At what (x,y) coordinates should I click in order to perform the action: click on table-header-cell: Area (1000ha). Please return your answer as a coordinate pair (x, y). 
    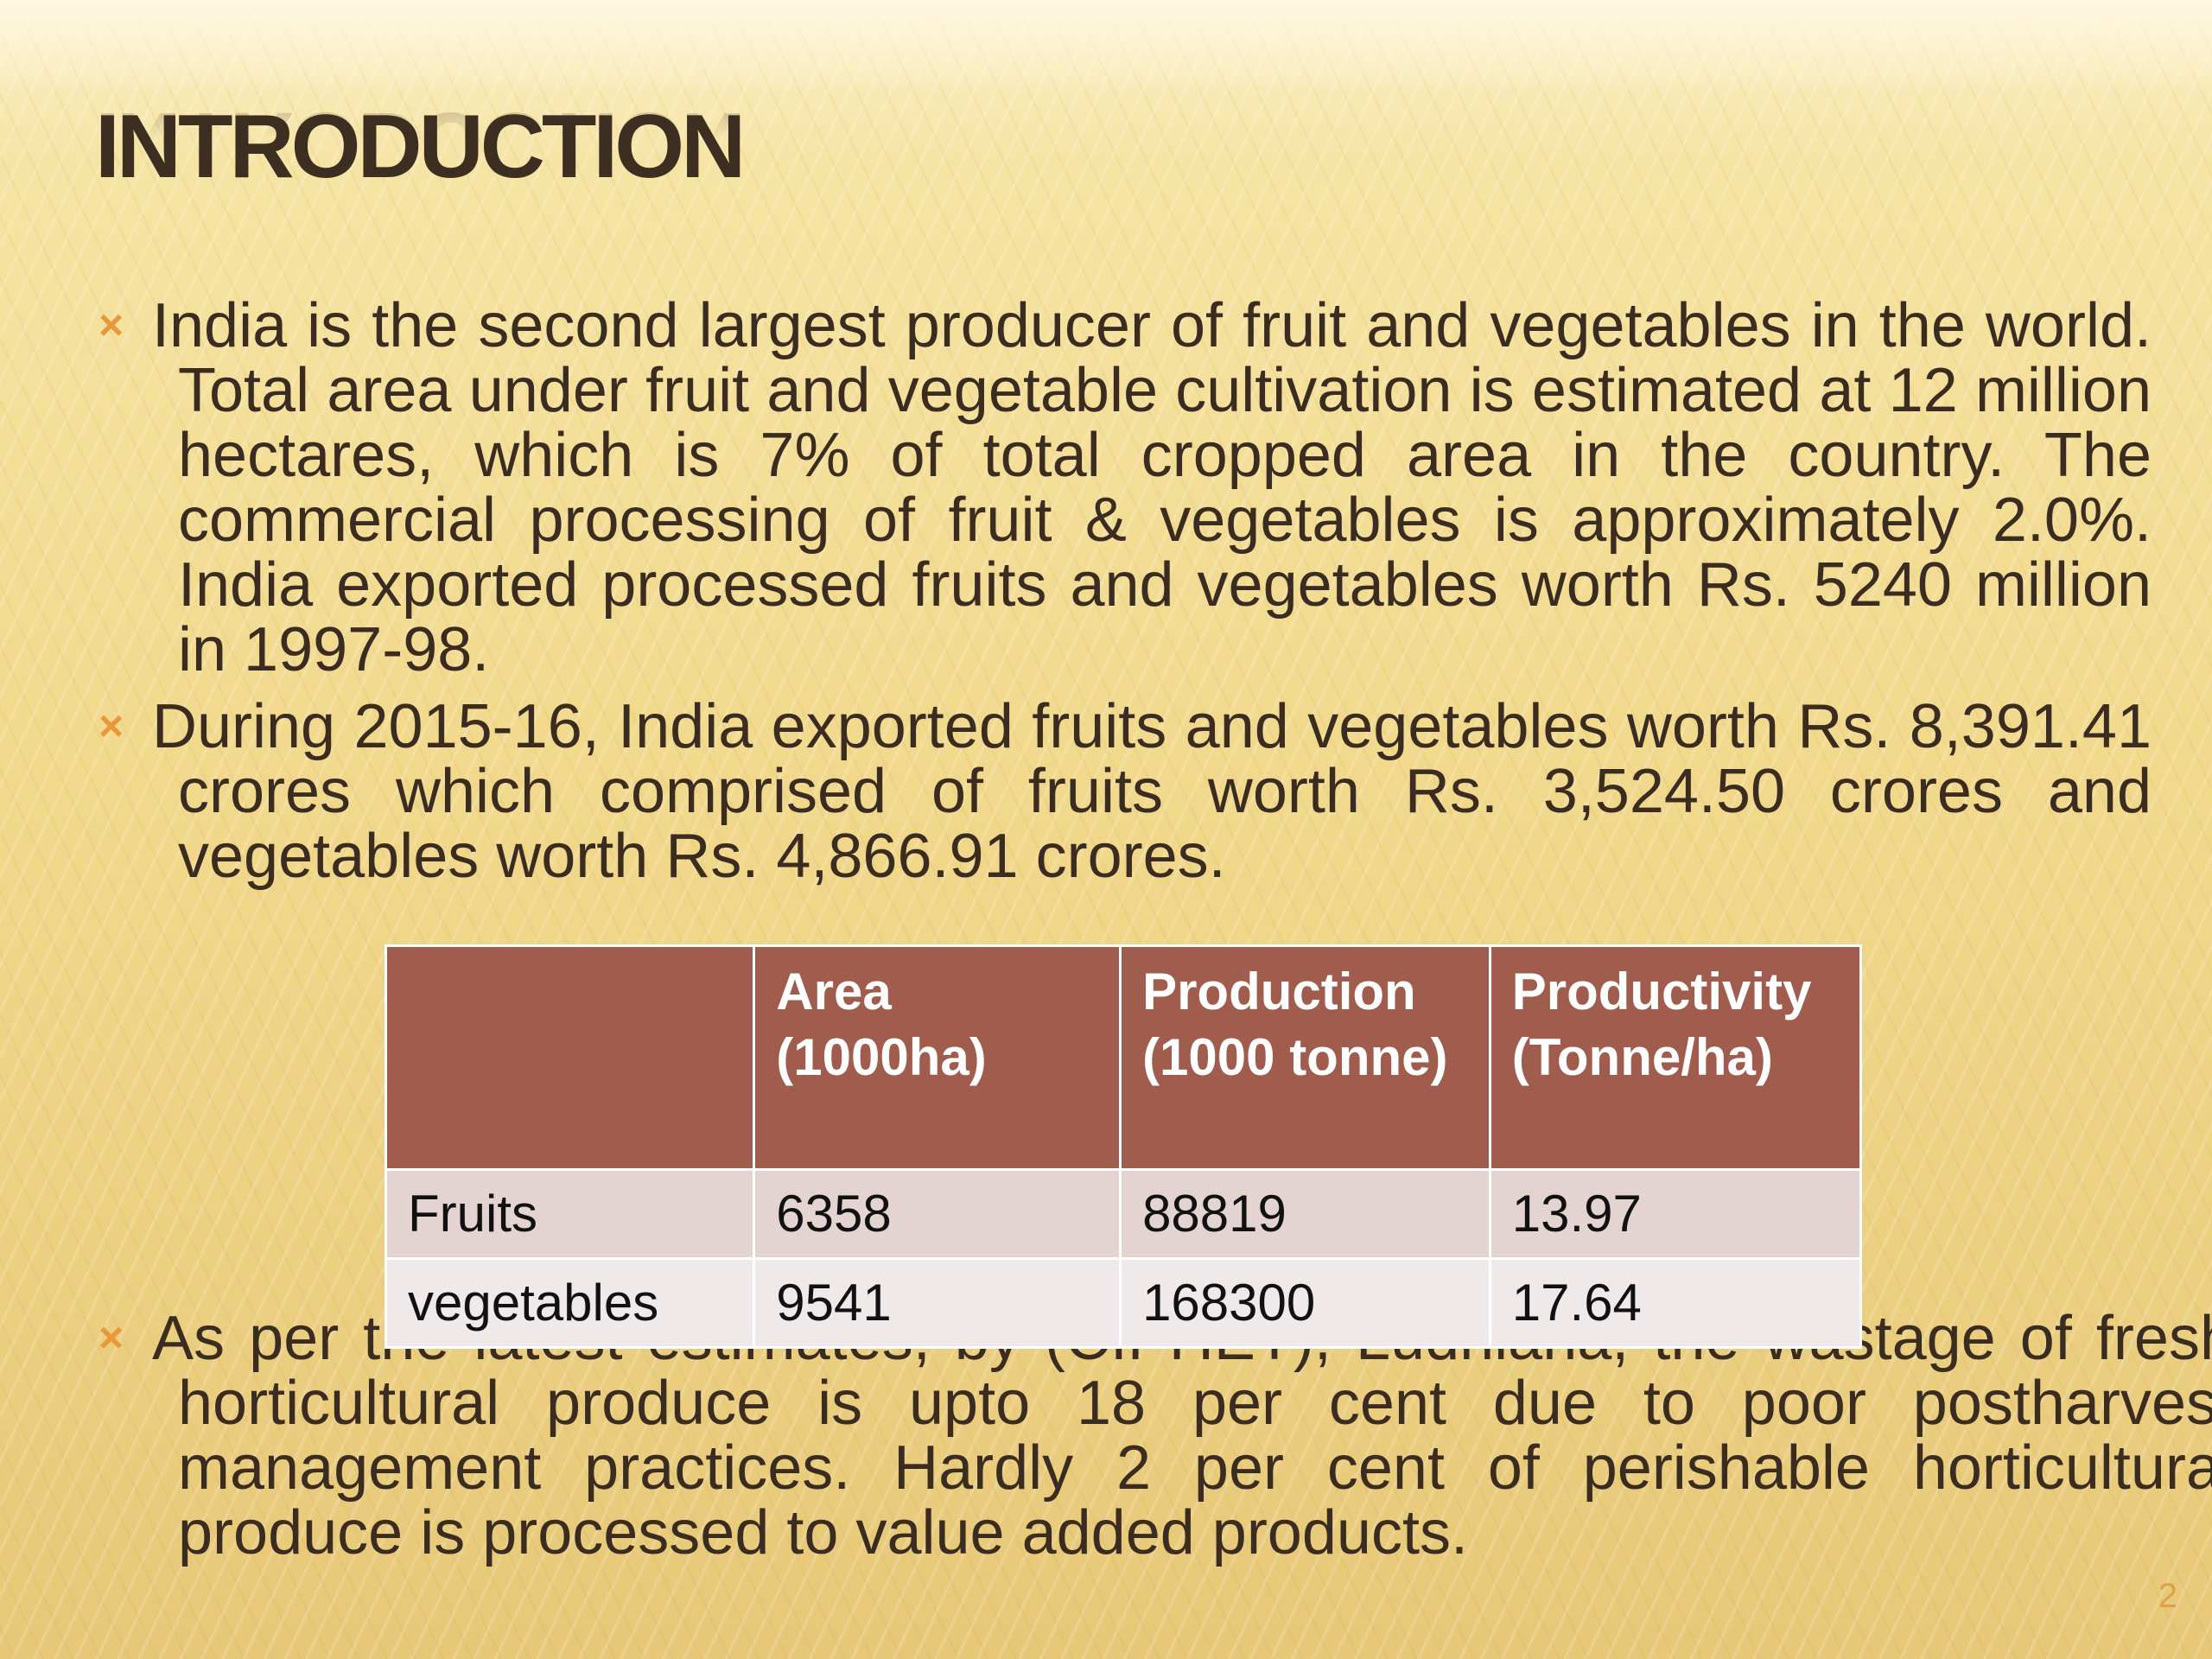
    Looking at the image, I should click on (937, 1057).